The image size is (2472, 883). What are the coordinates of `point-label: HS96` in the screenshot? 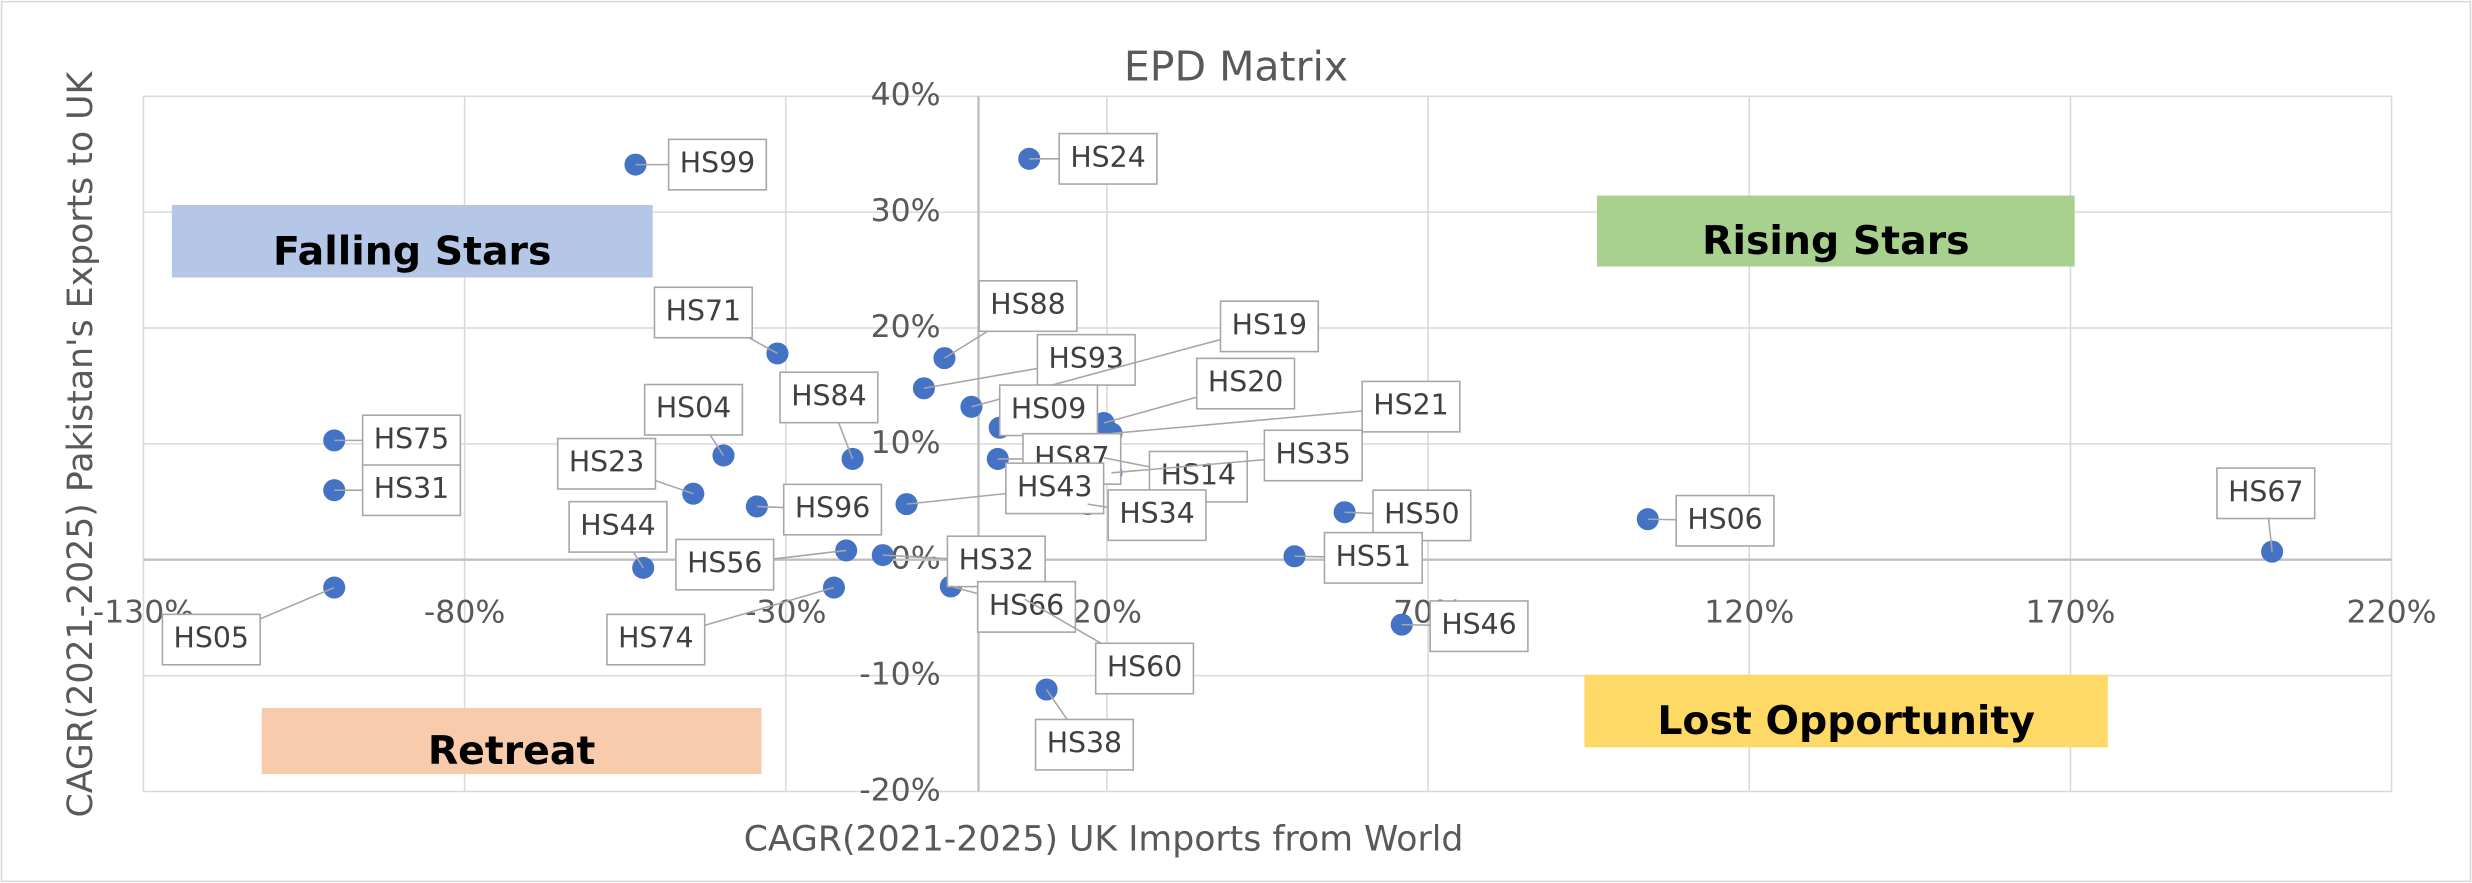 It's located at (832, 508).